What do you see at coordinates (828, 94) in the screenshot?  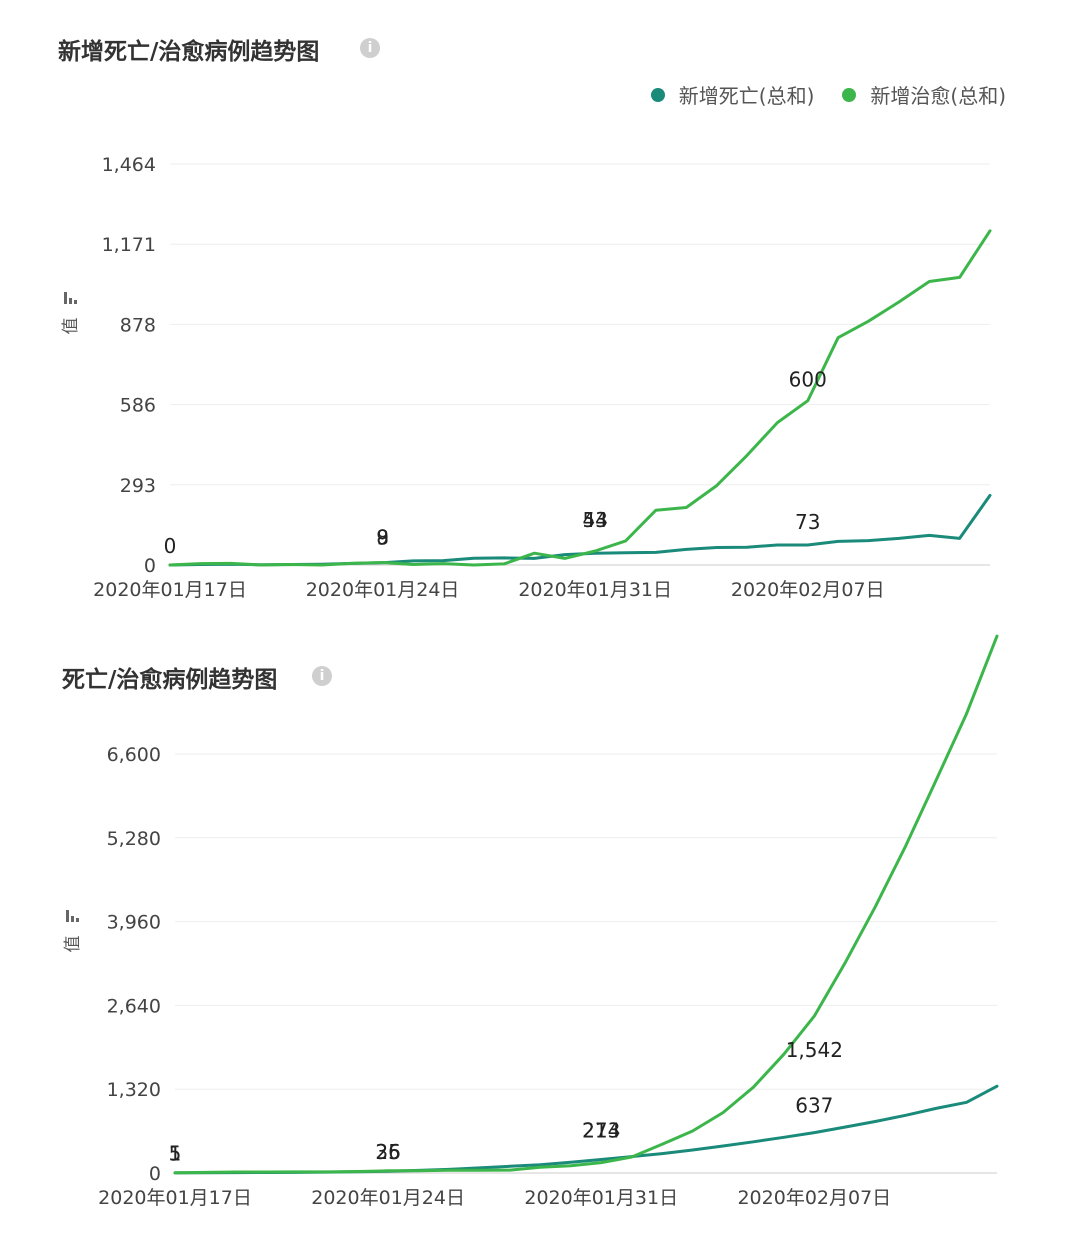 I see `legend: 新增死亡(总和) 新增治愈(总和)` at bounding box center [828, 94].